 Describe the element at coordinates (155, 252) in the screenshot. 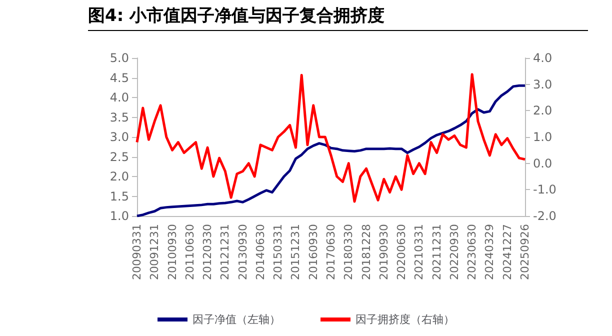

I see `x-tick-label: 20091231` at that location.